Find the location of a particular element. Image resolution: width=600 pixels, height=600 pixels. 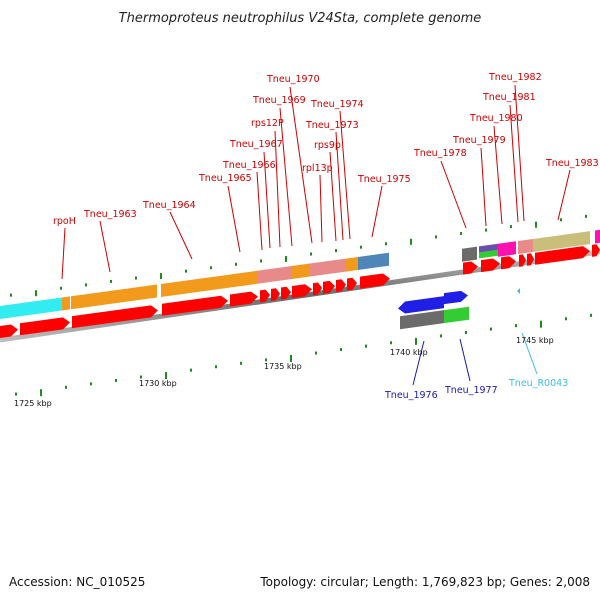

gene-block-1963 is located at coordinates (114, 297).